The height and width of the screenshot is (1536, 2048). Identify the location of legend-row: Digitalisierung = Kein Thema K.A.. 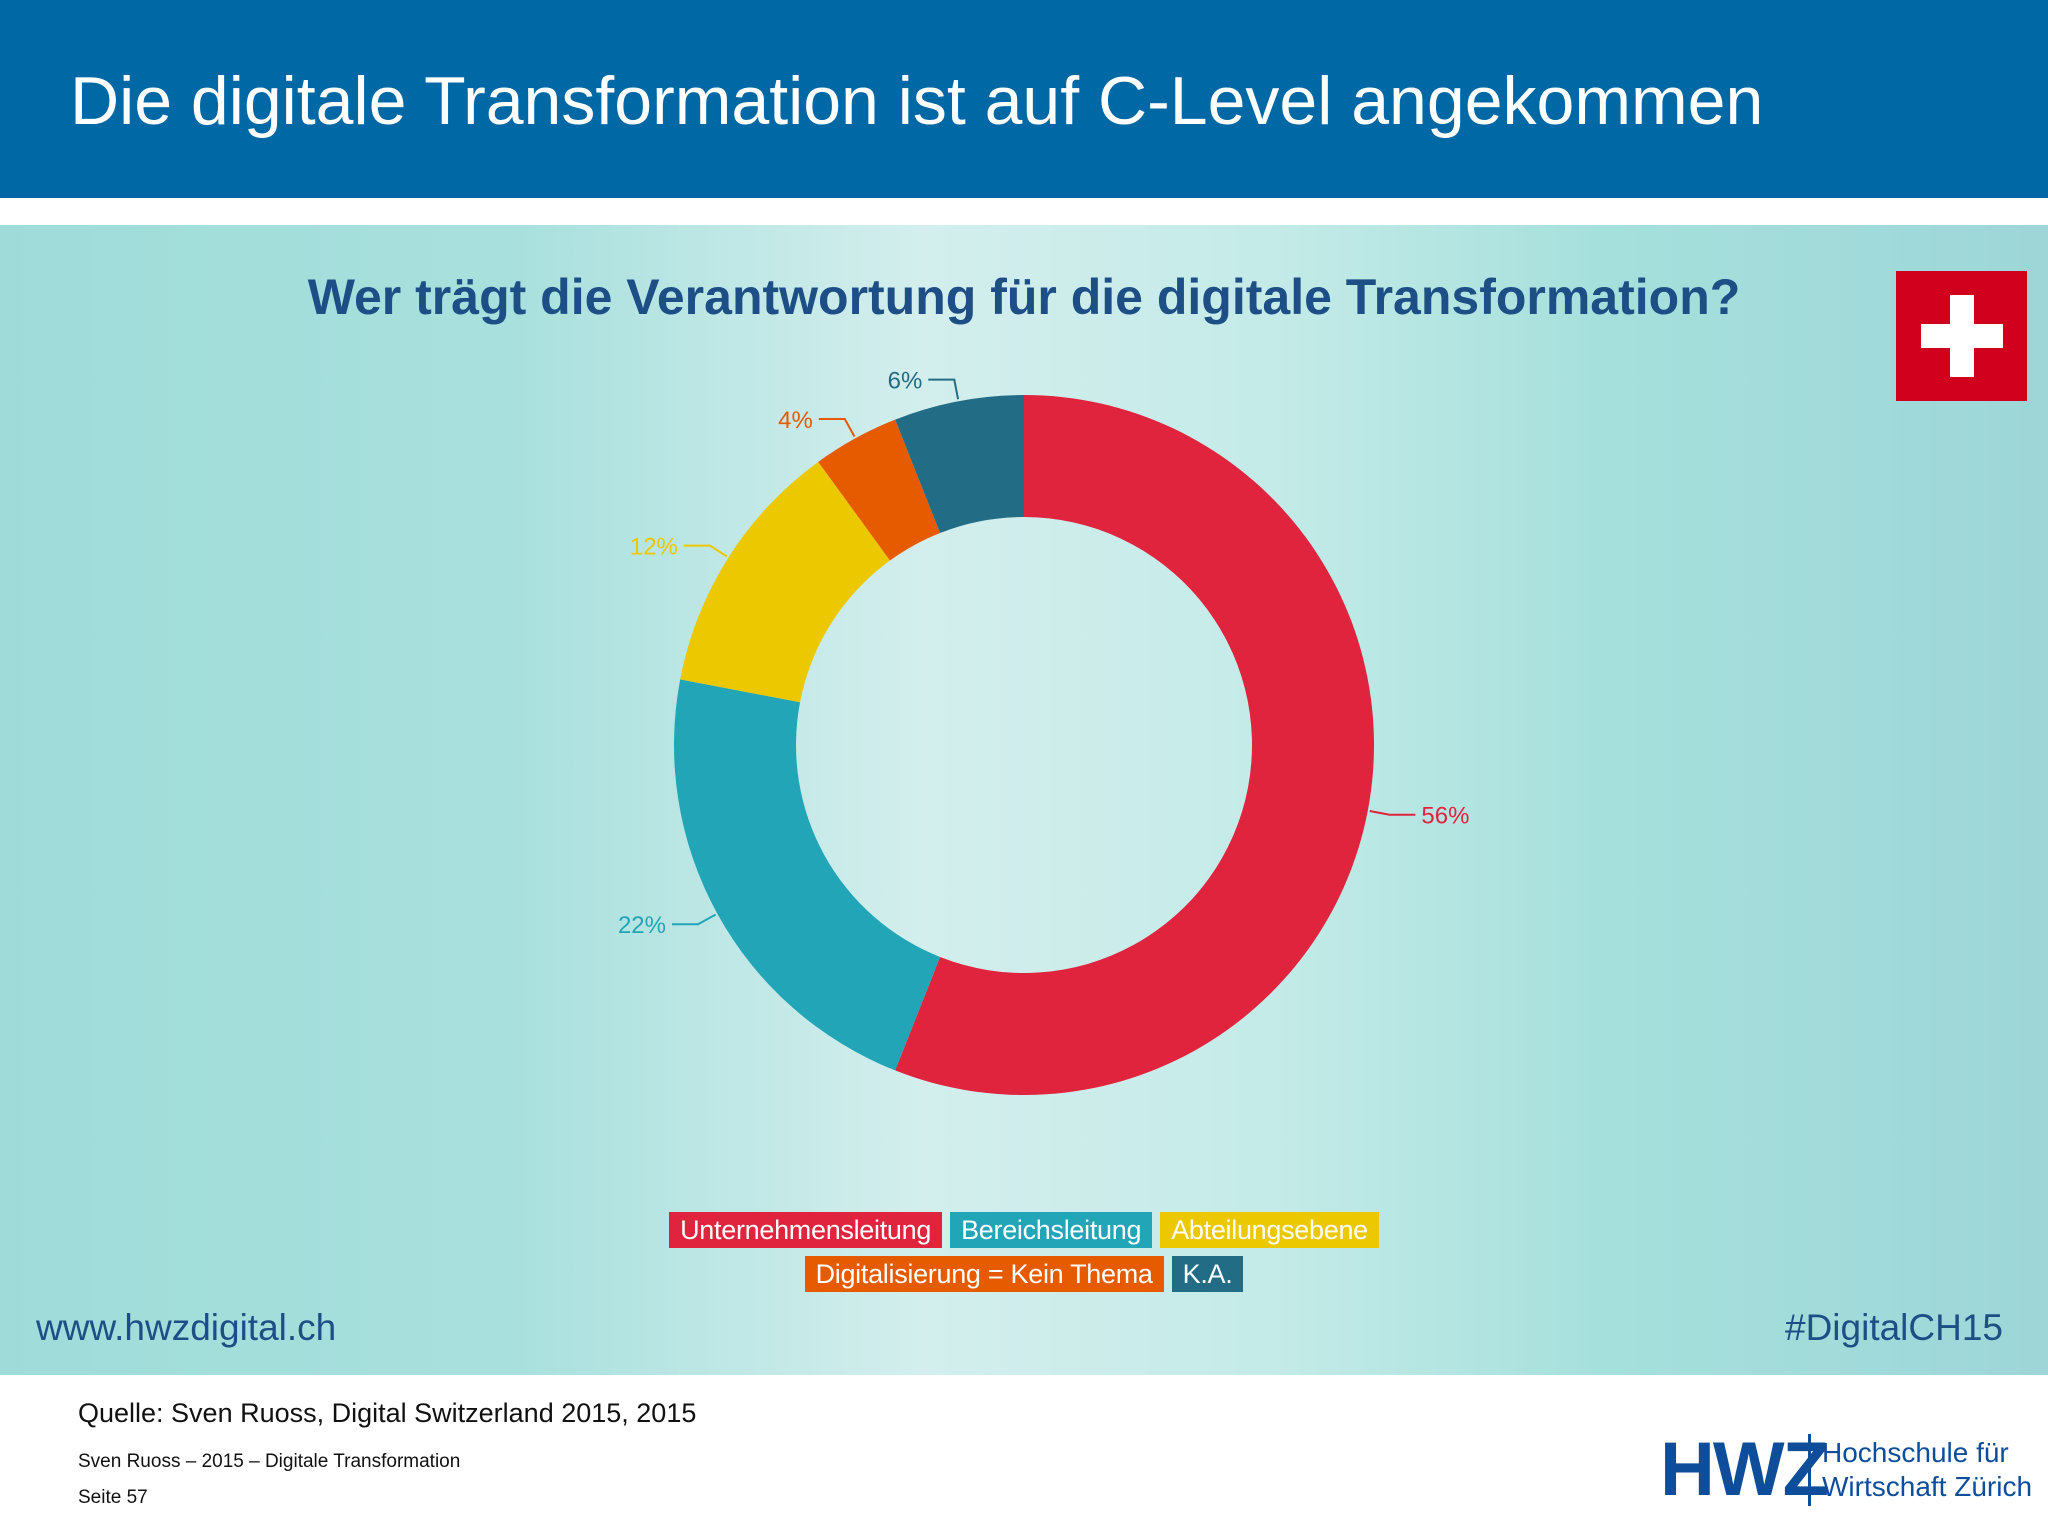
(1024, 1274).